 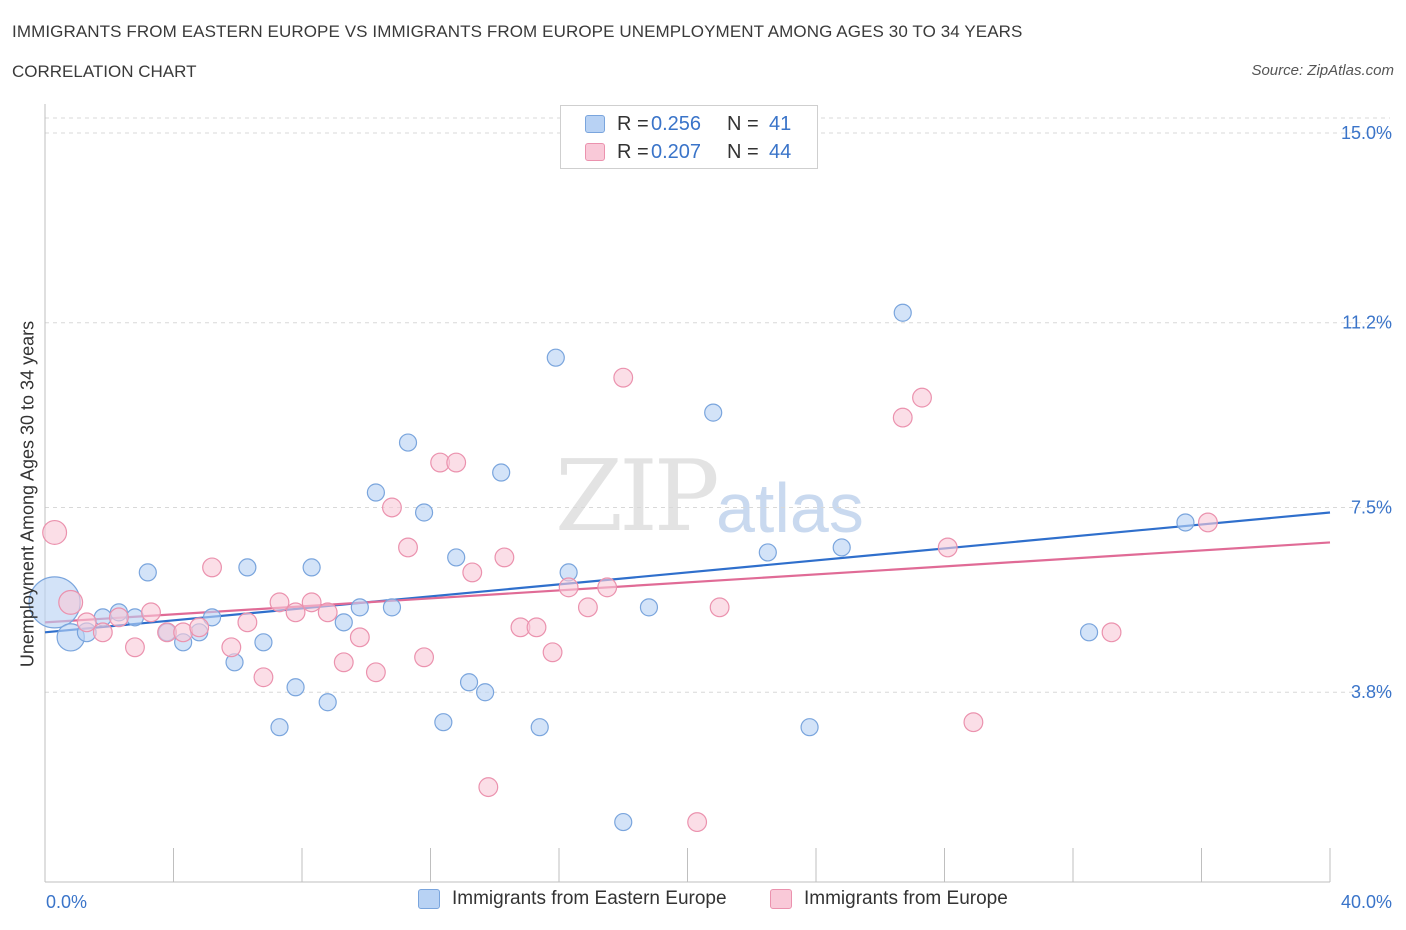 I want to click on legend-row-eastern-europe: R = 0.256 N = 41, so click(x=688, y=124).